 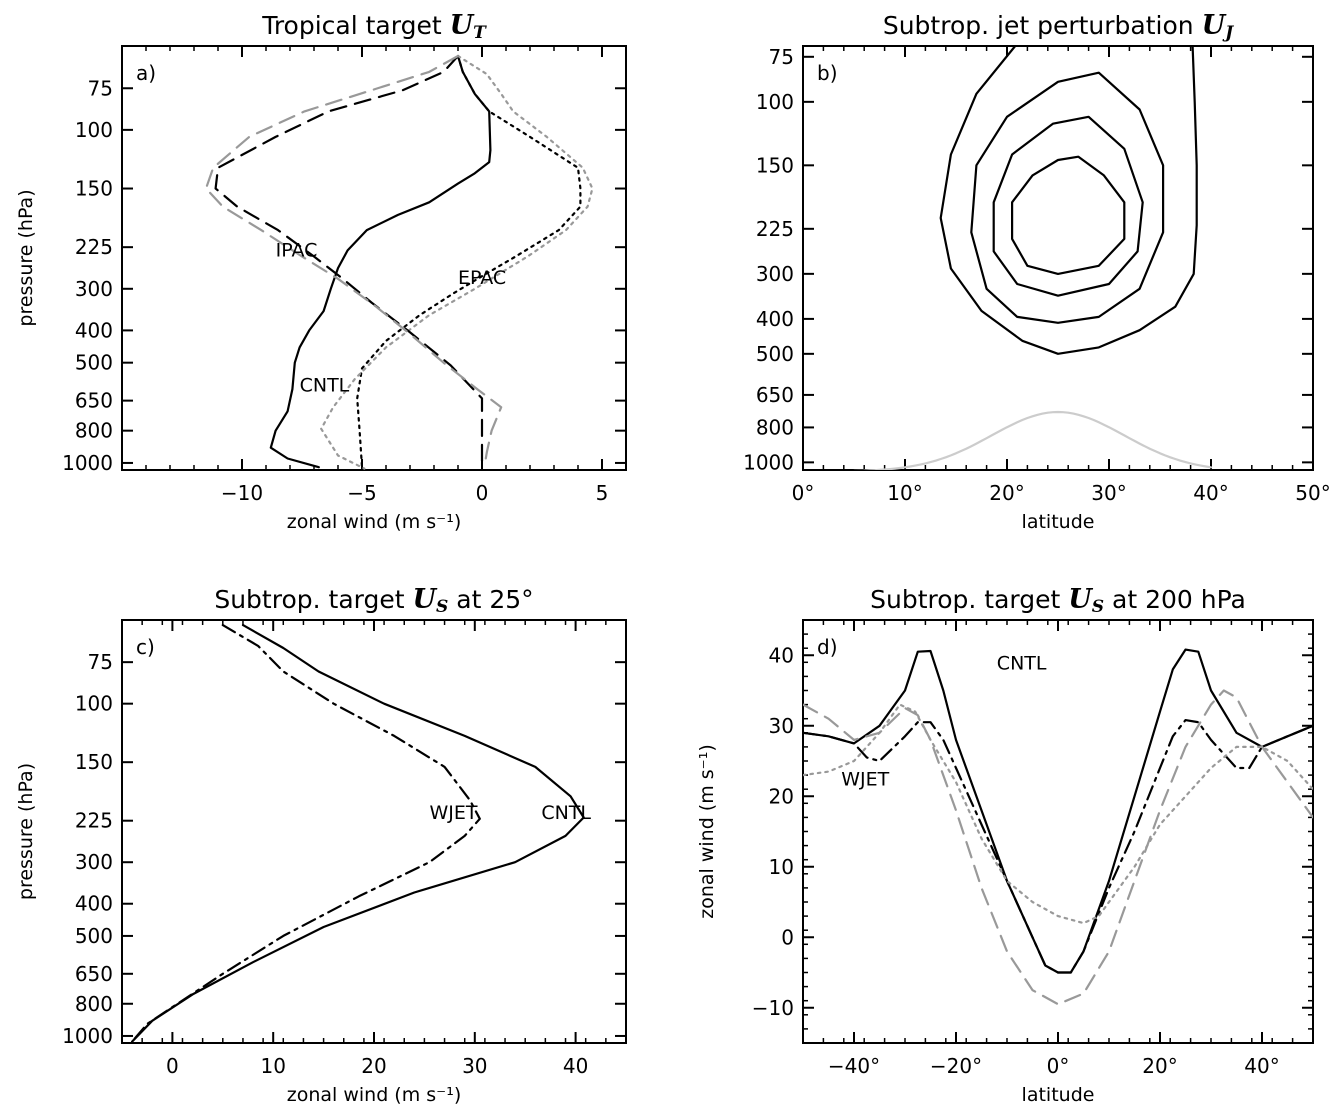 I want to click on x-tick-label: 20, so click(x=373, y=1066).